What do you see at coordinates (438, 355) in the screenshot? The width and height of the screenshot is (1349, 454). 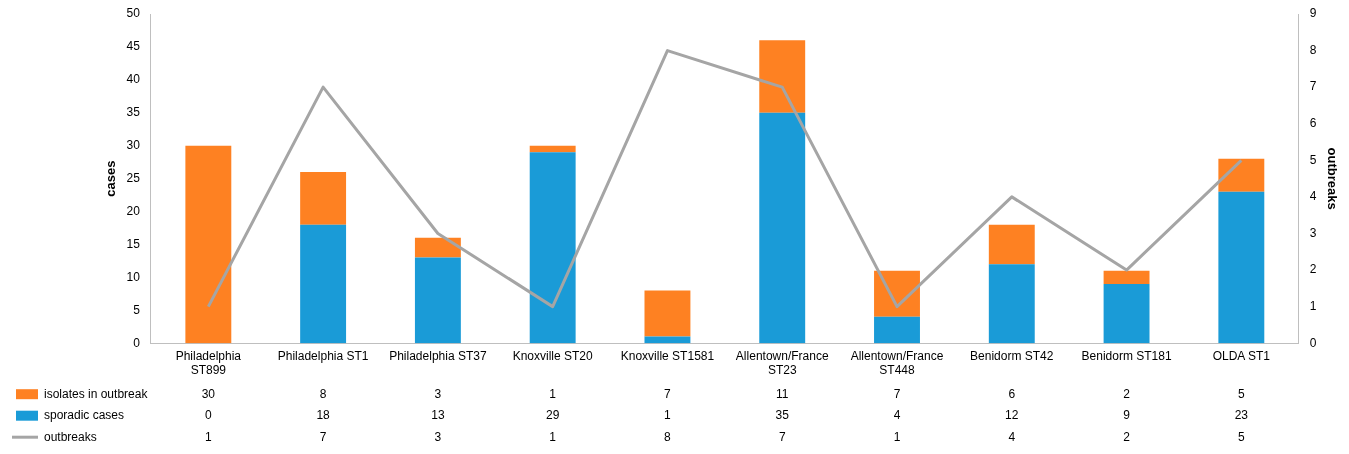 I see `x-tick-label: Philadelphia ST37` at bounding box center [438, 355].